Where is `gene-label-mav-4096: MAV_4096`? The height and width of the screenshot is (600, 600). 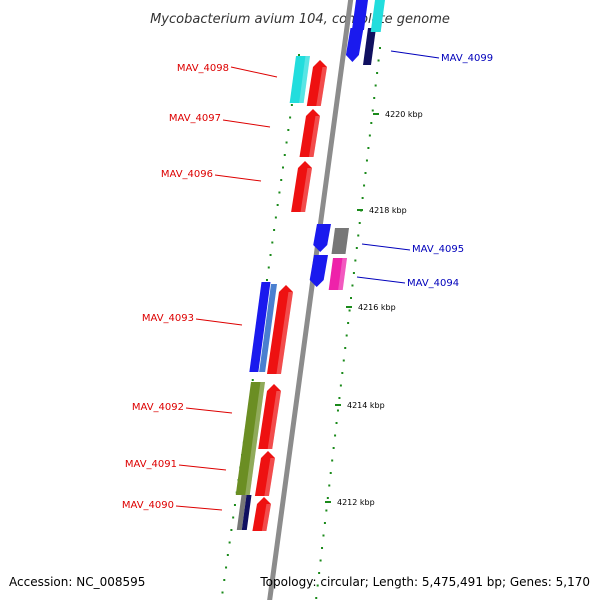
gene-label-mav-4096: MAV_4096 is located at coordinates (187, 174).